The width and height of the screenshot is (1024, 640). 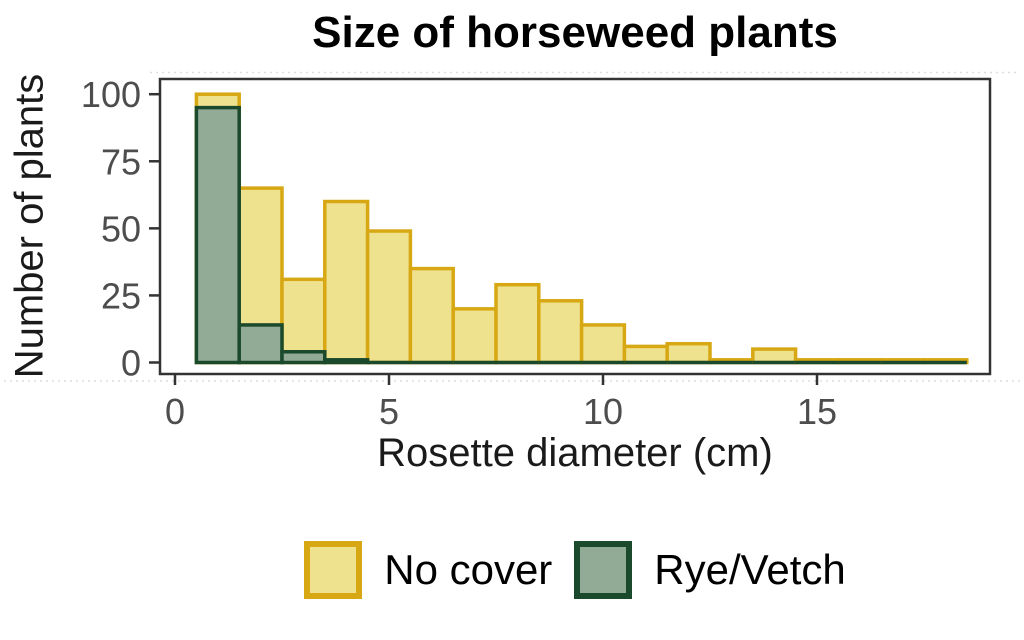 I want to click on x-tick-label-15: 15, so click(x=817, y=411).